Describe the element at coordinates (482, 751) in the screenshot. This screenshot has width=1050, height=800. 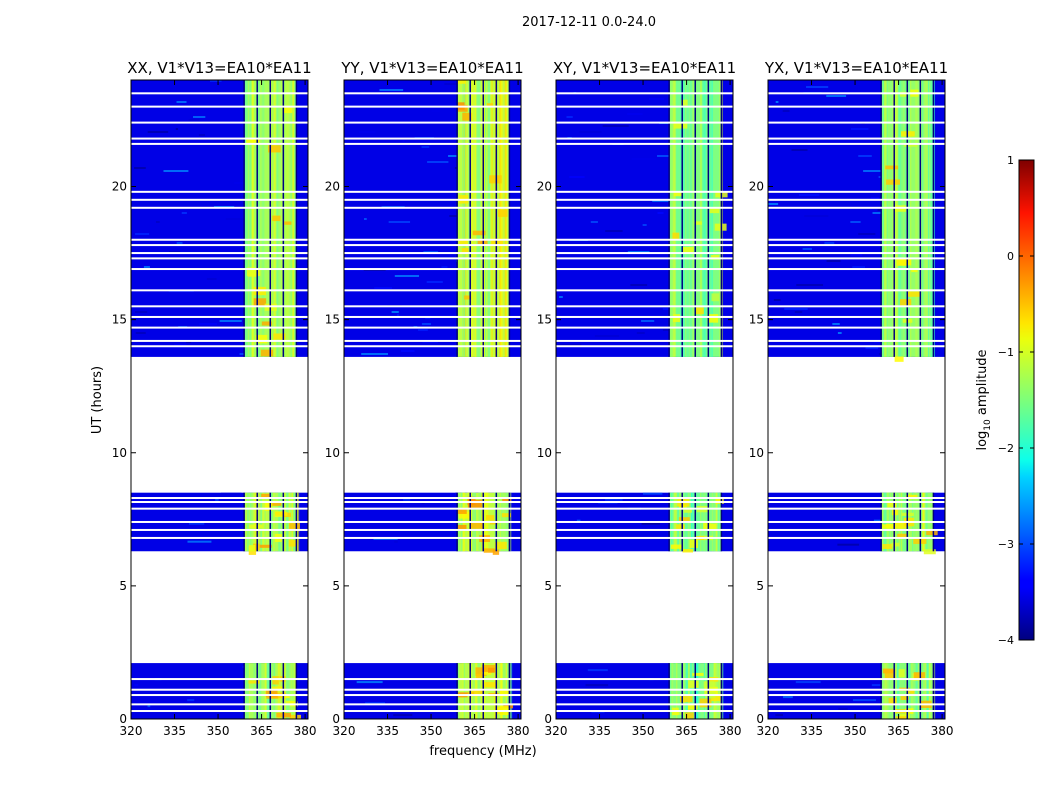
I see `x-axis-label: frequency (MHz)` at that location.